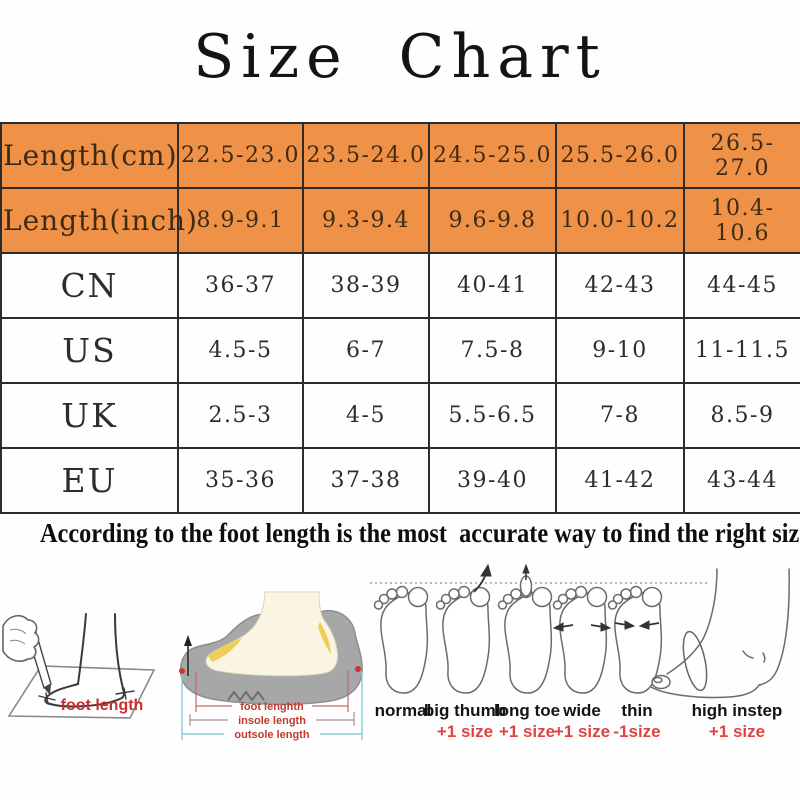 This screenshot has width=800, height=800. What do you see at coordinates (465, 710) in the screenshot?
I see `foot-type-label: big thumb` at bounding box center [465, 710].